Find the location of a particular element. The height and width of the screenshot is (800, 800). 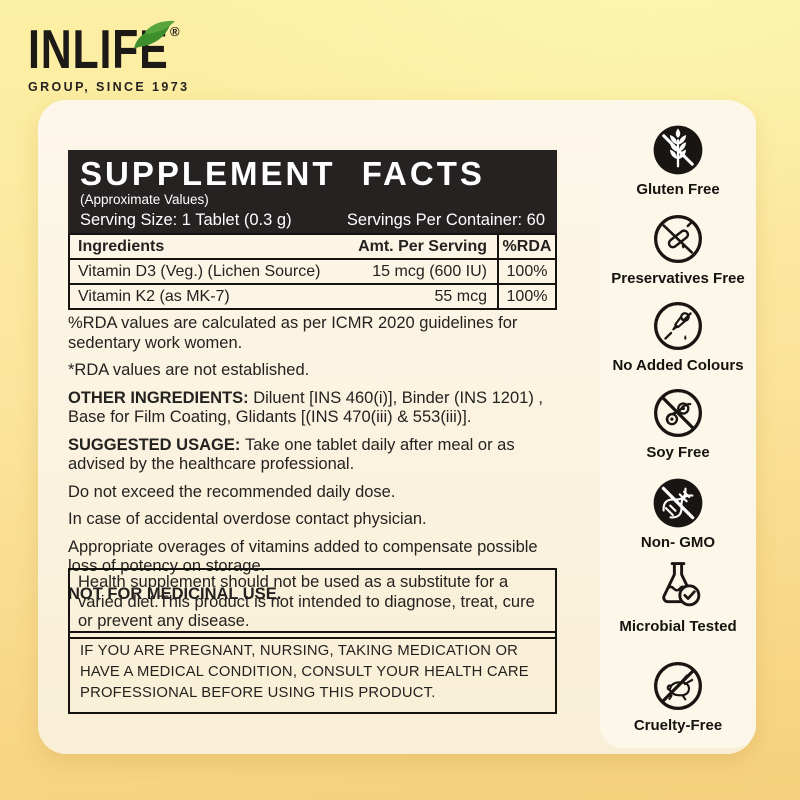

suggested-usage-label: SUGGESTED USAGE: is located at coordinates (156, 444).